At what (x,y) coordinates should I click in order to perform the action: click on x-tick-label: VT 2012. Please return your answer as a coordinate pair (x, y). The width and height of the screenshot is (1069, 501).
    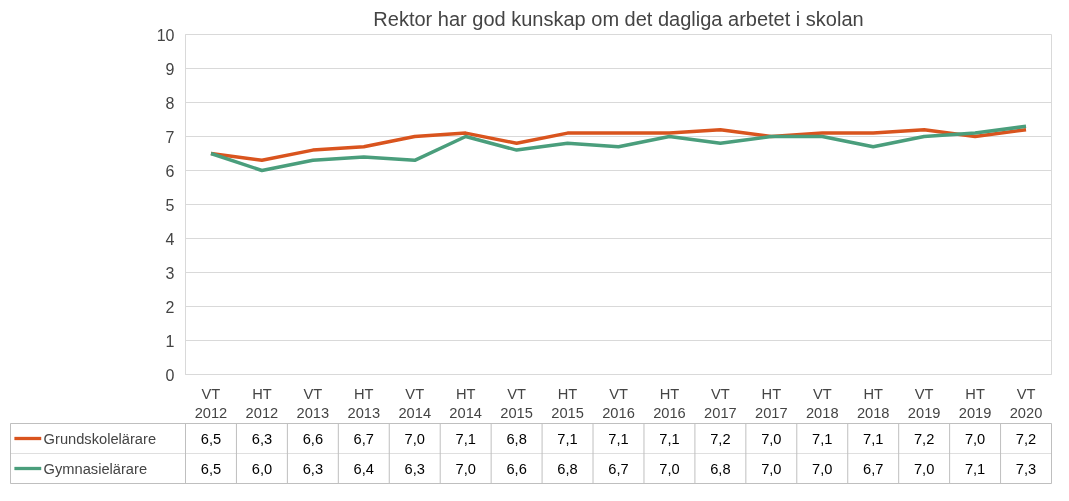
    Looking at the image, I should click on (211, 403).